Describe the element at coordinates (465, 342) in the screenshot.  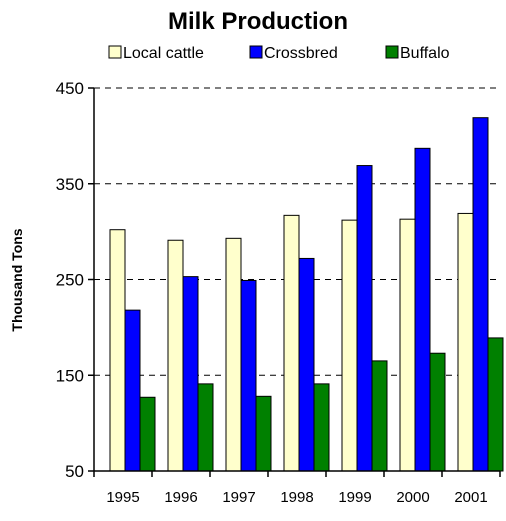
I see `bar-local-cattle-2001` at that location.